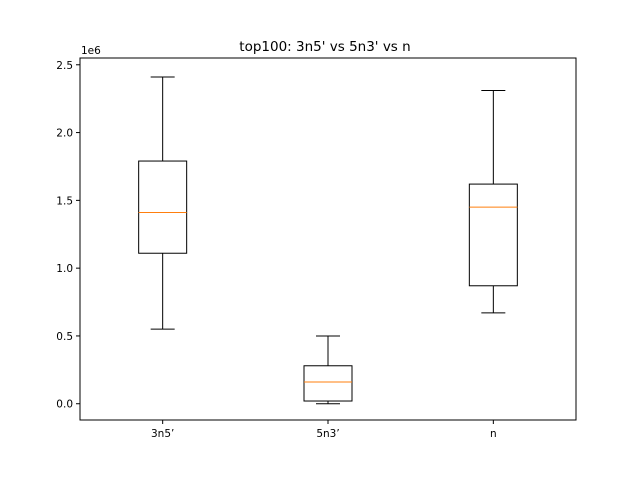  Describe the element at coordinates (64, 337) in the screenshot. I see `y-tick-label: 0.5` at that location.